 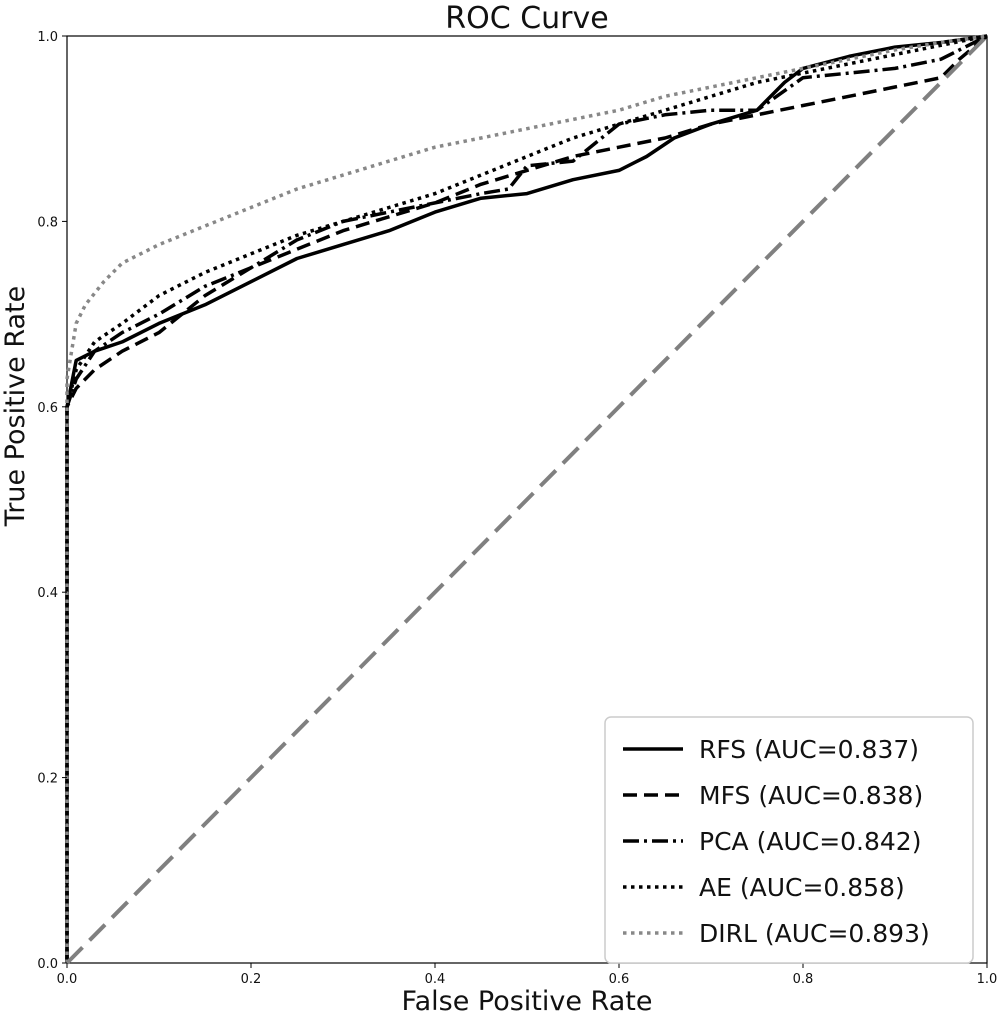 I want to click on y-tick-label: 0.4, so click(x=47, y=593).